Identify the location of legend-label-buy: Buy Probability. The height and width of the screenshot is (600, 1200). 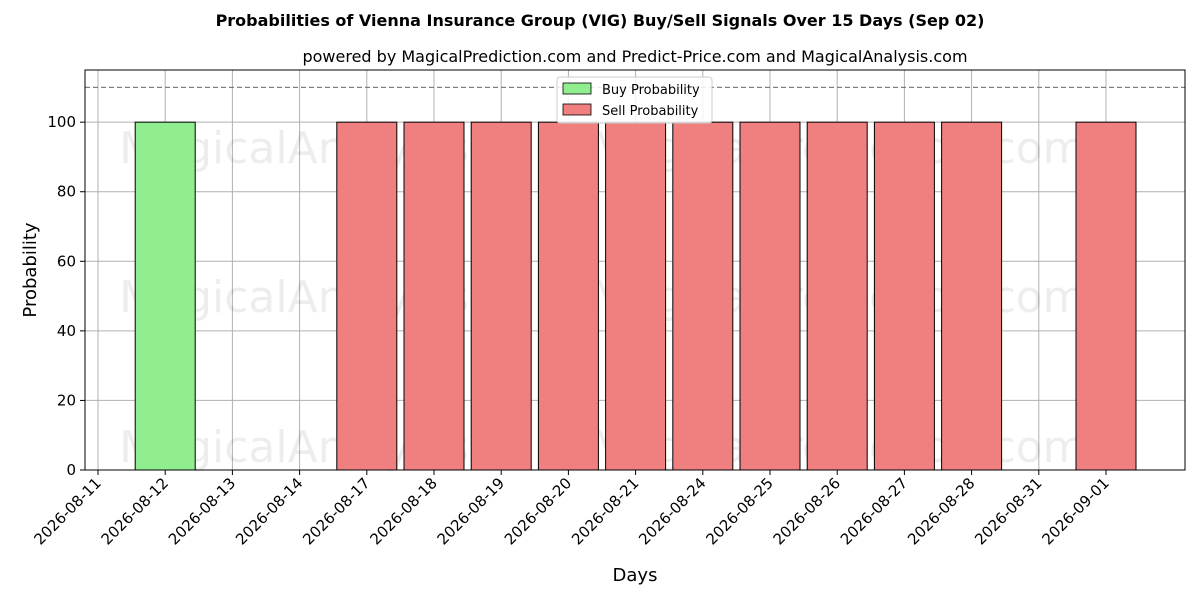
(651, 90).